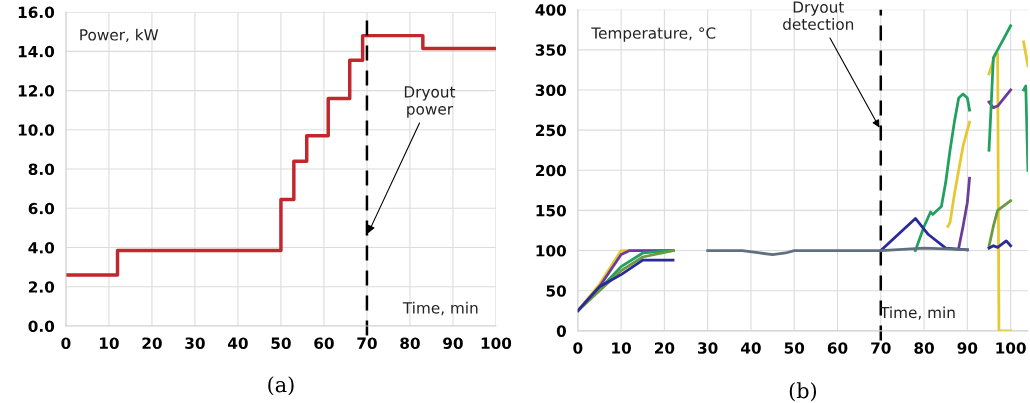  What do you see at coordinates (837, 251) in the screenshot?
I see `line-series` at bounding box center [837, 251].